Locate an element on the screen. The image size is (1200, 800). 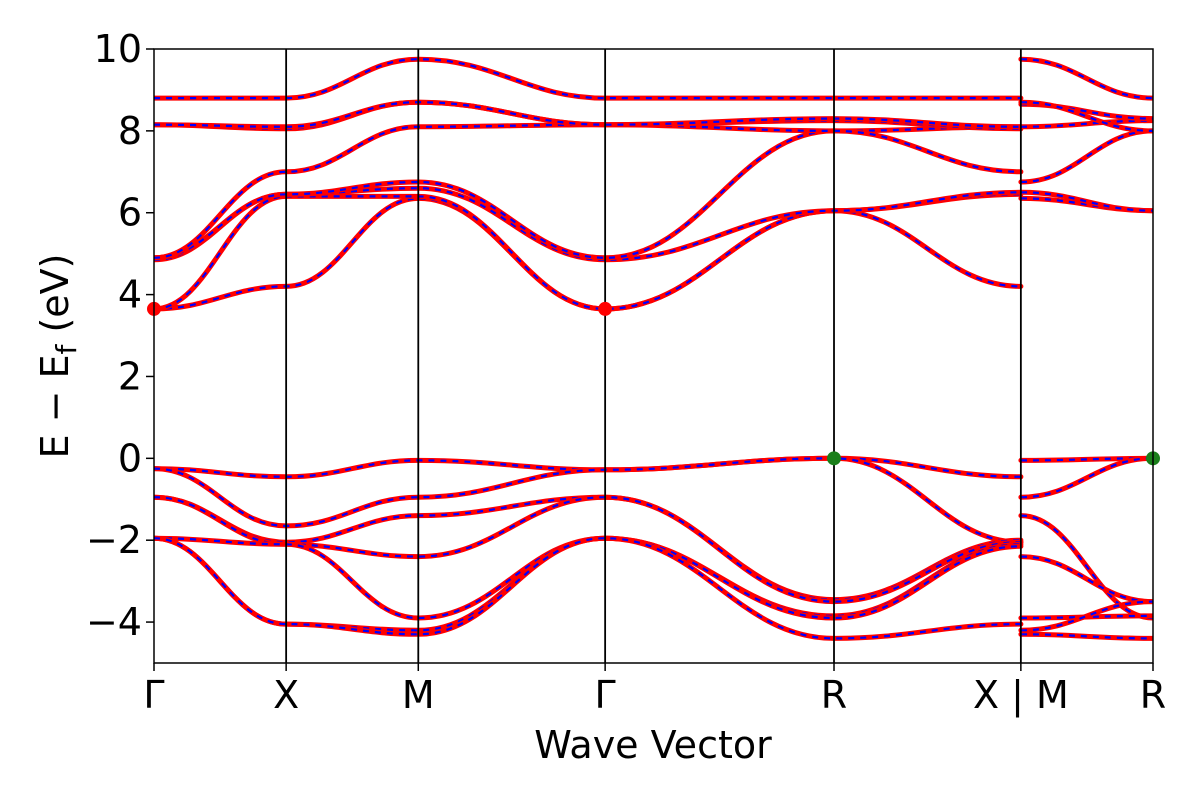
band-7-line-a is located at coordinates (589, 253).